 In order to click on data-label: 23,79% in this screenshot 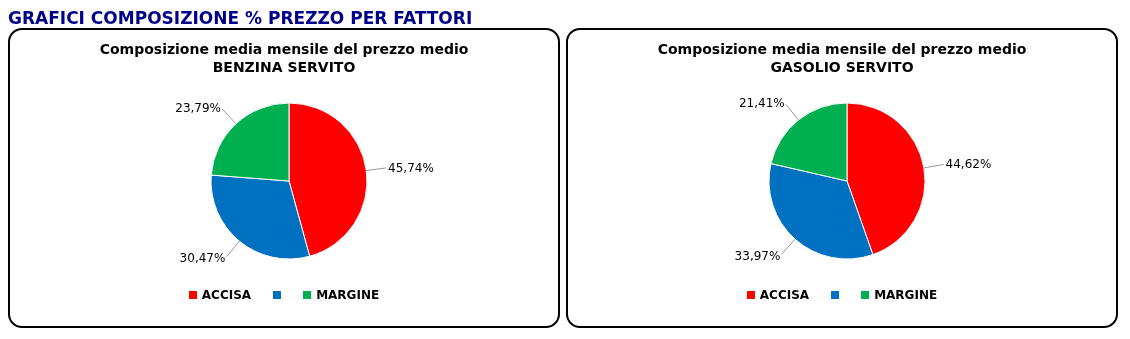, I will do `click(198, 107)`.